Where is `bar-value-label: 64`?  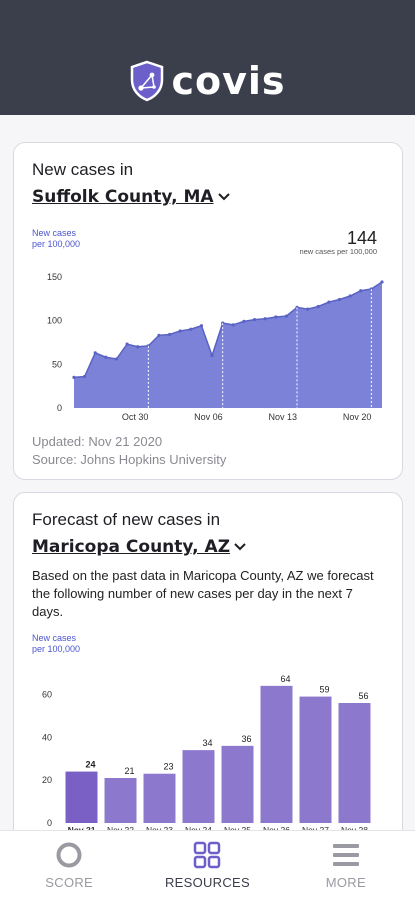 bar-value-label: 64 is located at coordinates (285, 679).